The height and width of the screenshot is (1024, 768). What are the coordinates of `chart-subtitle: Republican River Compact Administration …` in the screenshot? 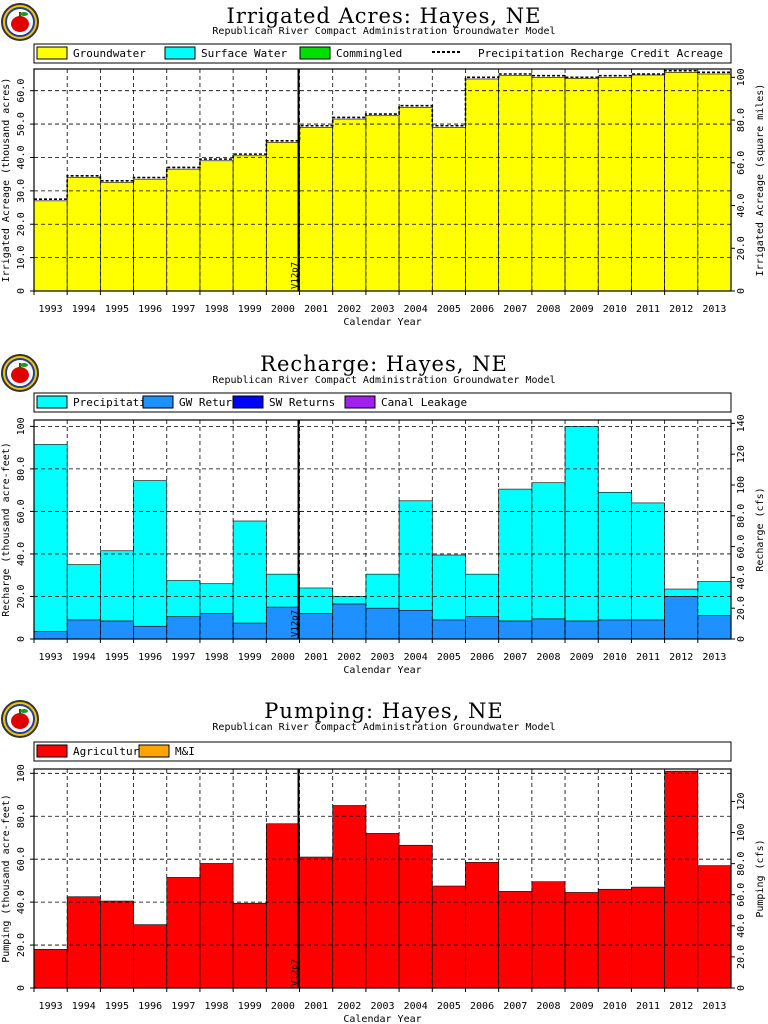 It's located at (384, 380).